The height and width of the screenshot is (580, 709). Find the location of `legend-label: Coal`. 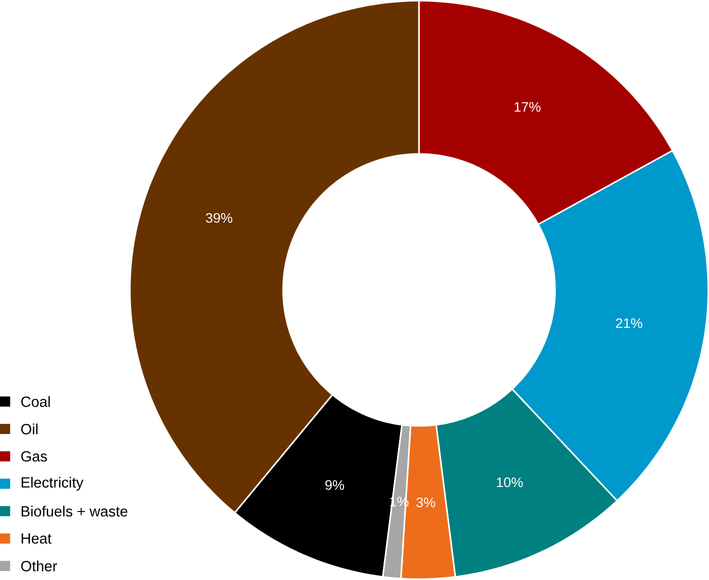

legend-label: Coal is located at coordinates (35, 402).